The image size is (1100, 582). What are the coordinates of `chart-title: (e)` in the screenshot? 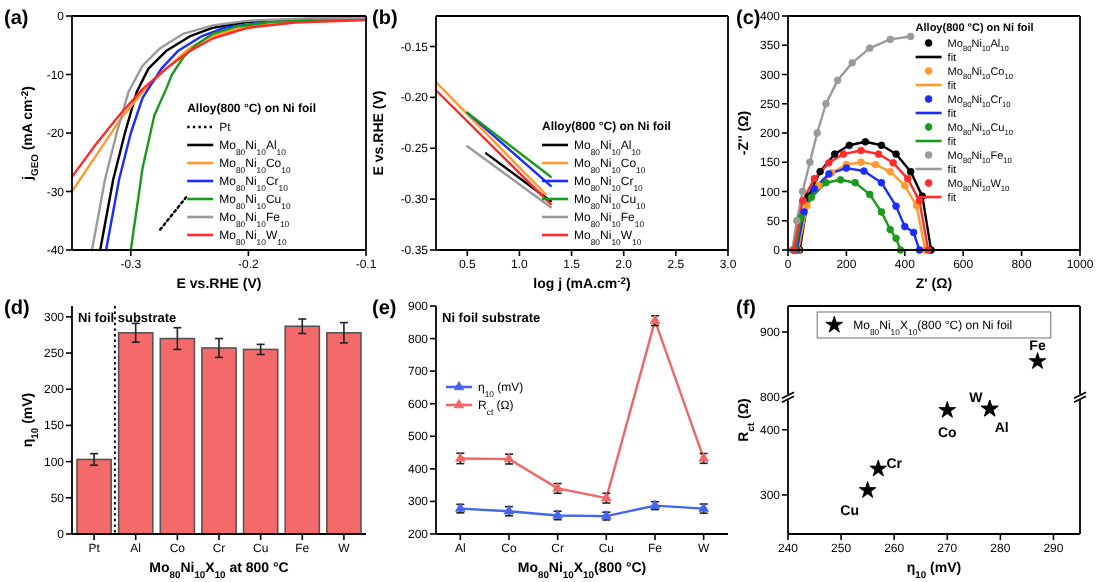 It's located at (384, 309).